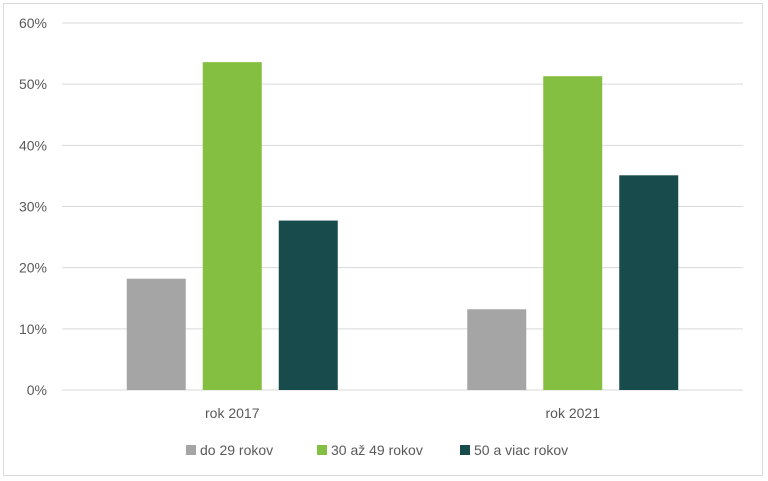 This screenshot has height=481, width=768. I want to click on y-tick-label: 40%, so click(33, 145).